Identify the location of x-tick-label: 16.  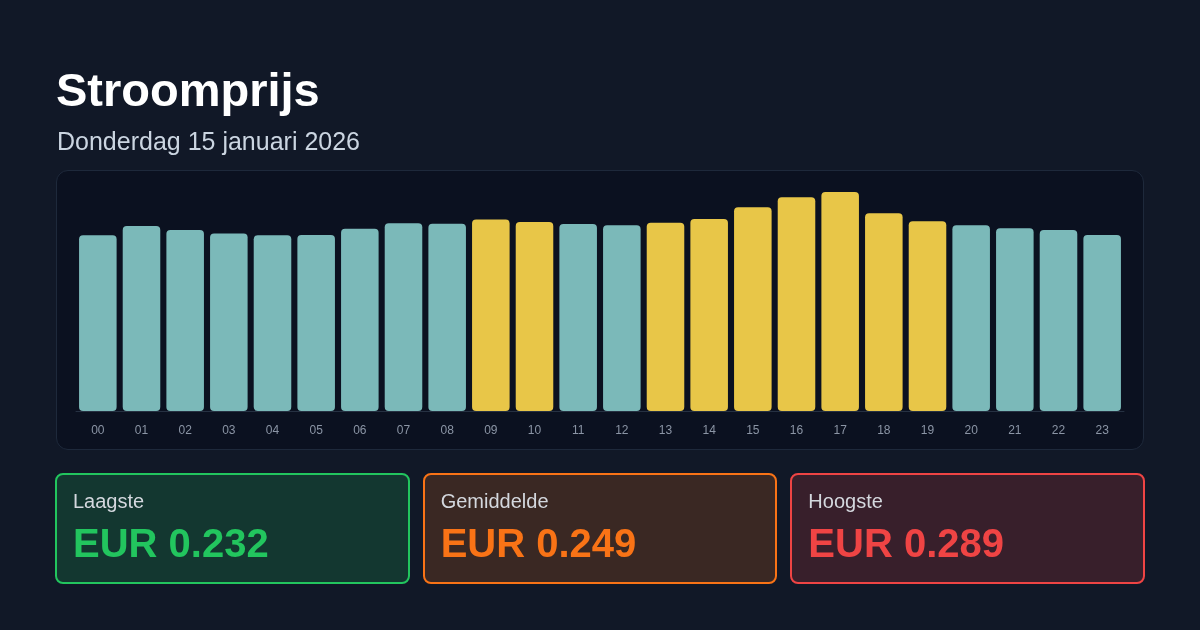
(796, 430).